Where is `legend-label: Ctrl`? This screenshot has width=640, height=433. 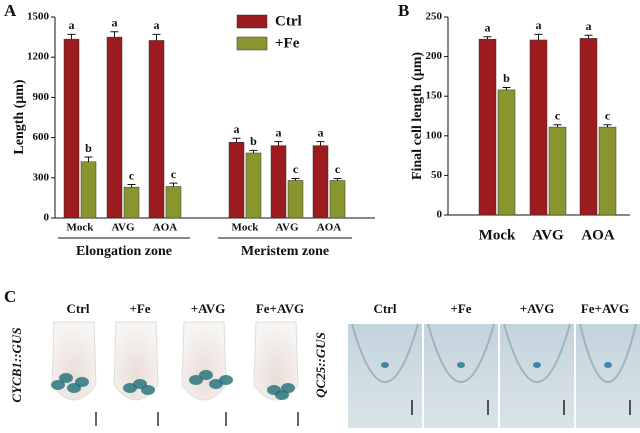 legend-label: Ctrl is located at coordinates (288, 21).